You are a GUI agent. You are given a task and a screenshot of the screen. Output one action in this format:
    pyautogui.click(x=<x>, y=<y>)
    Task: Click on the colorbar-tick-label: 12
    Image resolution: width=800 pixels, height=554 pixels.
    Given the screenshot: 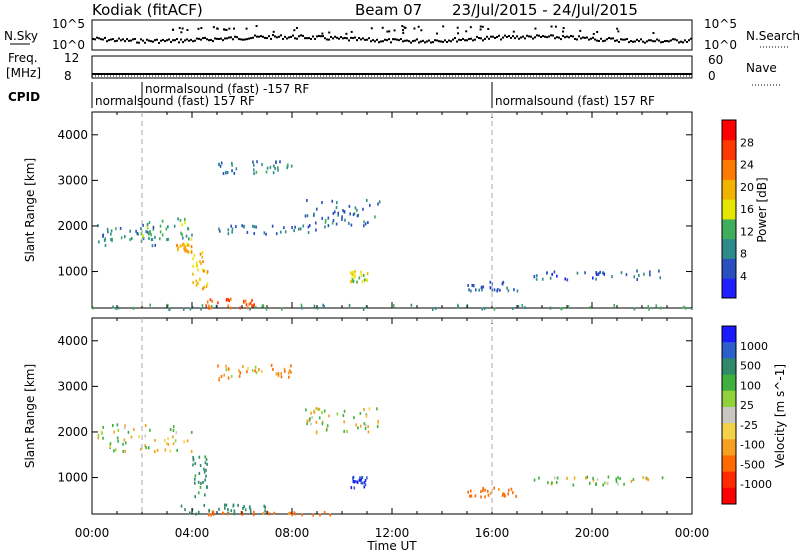 What is the action you would take?
    pyautogui.click(x=747, y=231)
    